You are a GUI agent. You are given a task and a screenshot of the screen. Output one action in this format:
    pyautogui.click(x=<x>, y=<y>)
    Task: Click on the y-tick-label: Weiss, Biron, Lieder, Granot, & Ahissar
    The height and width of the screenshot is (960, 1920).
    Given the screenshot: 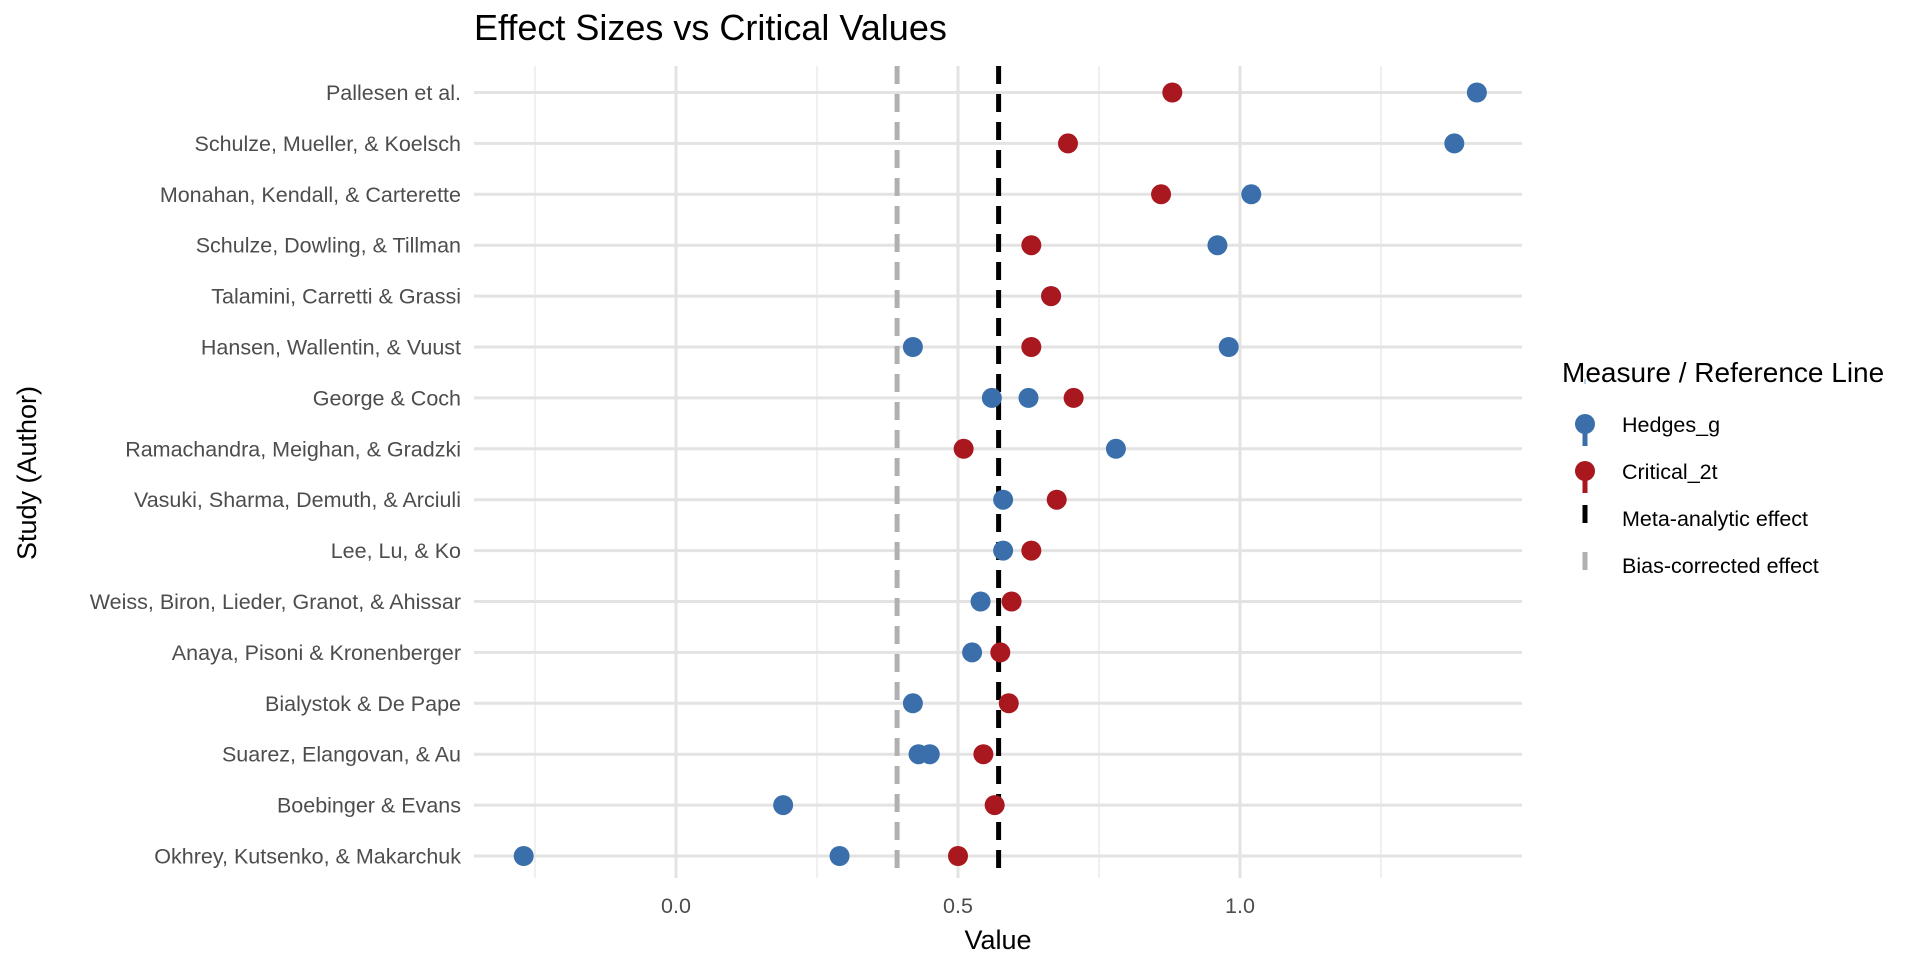 What is the action you would take?
    pyautogui.click(x=275, y=602)
    